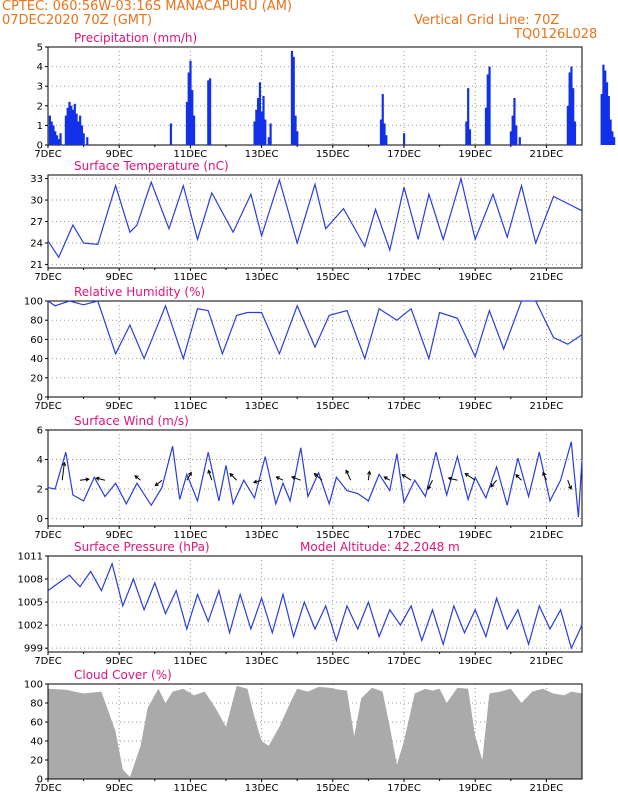 This screenshot has width=618, height=800. What do you see at coordinates (40, 48) in the screenshot?
I see `y-tick-label: 5` at bounding box center [40, 48].